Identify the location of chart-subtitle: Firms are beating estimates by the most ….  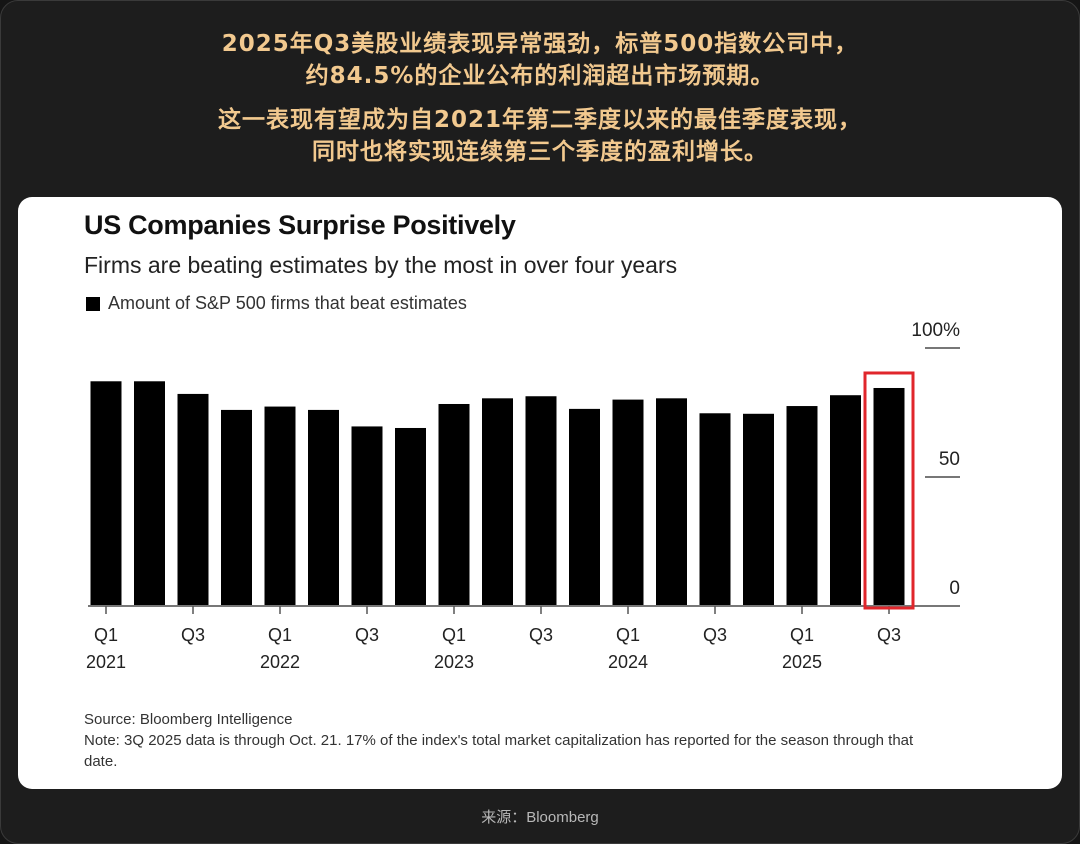
(381, 265).